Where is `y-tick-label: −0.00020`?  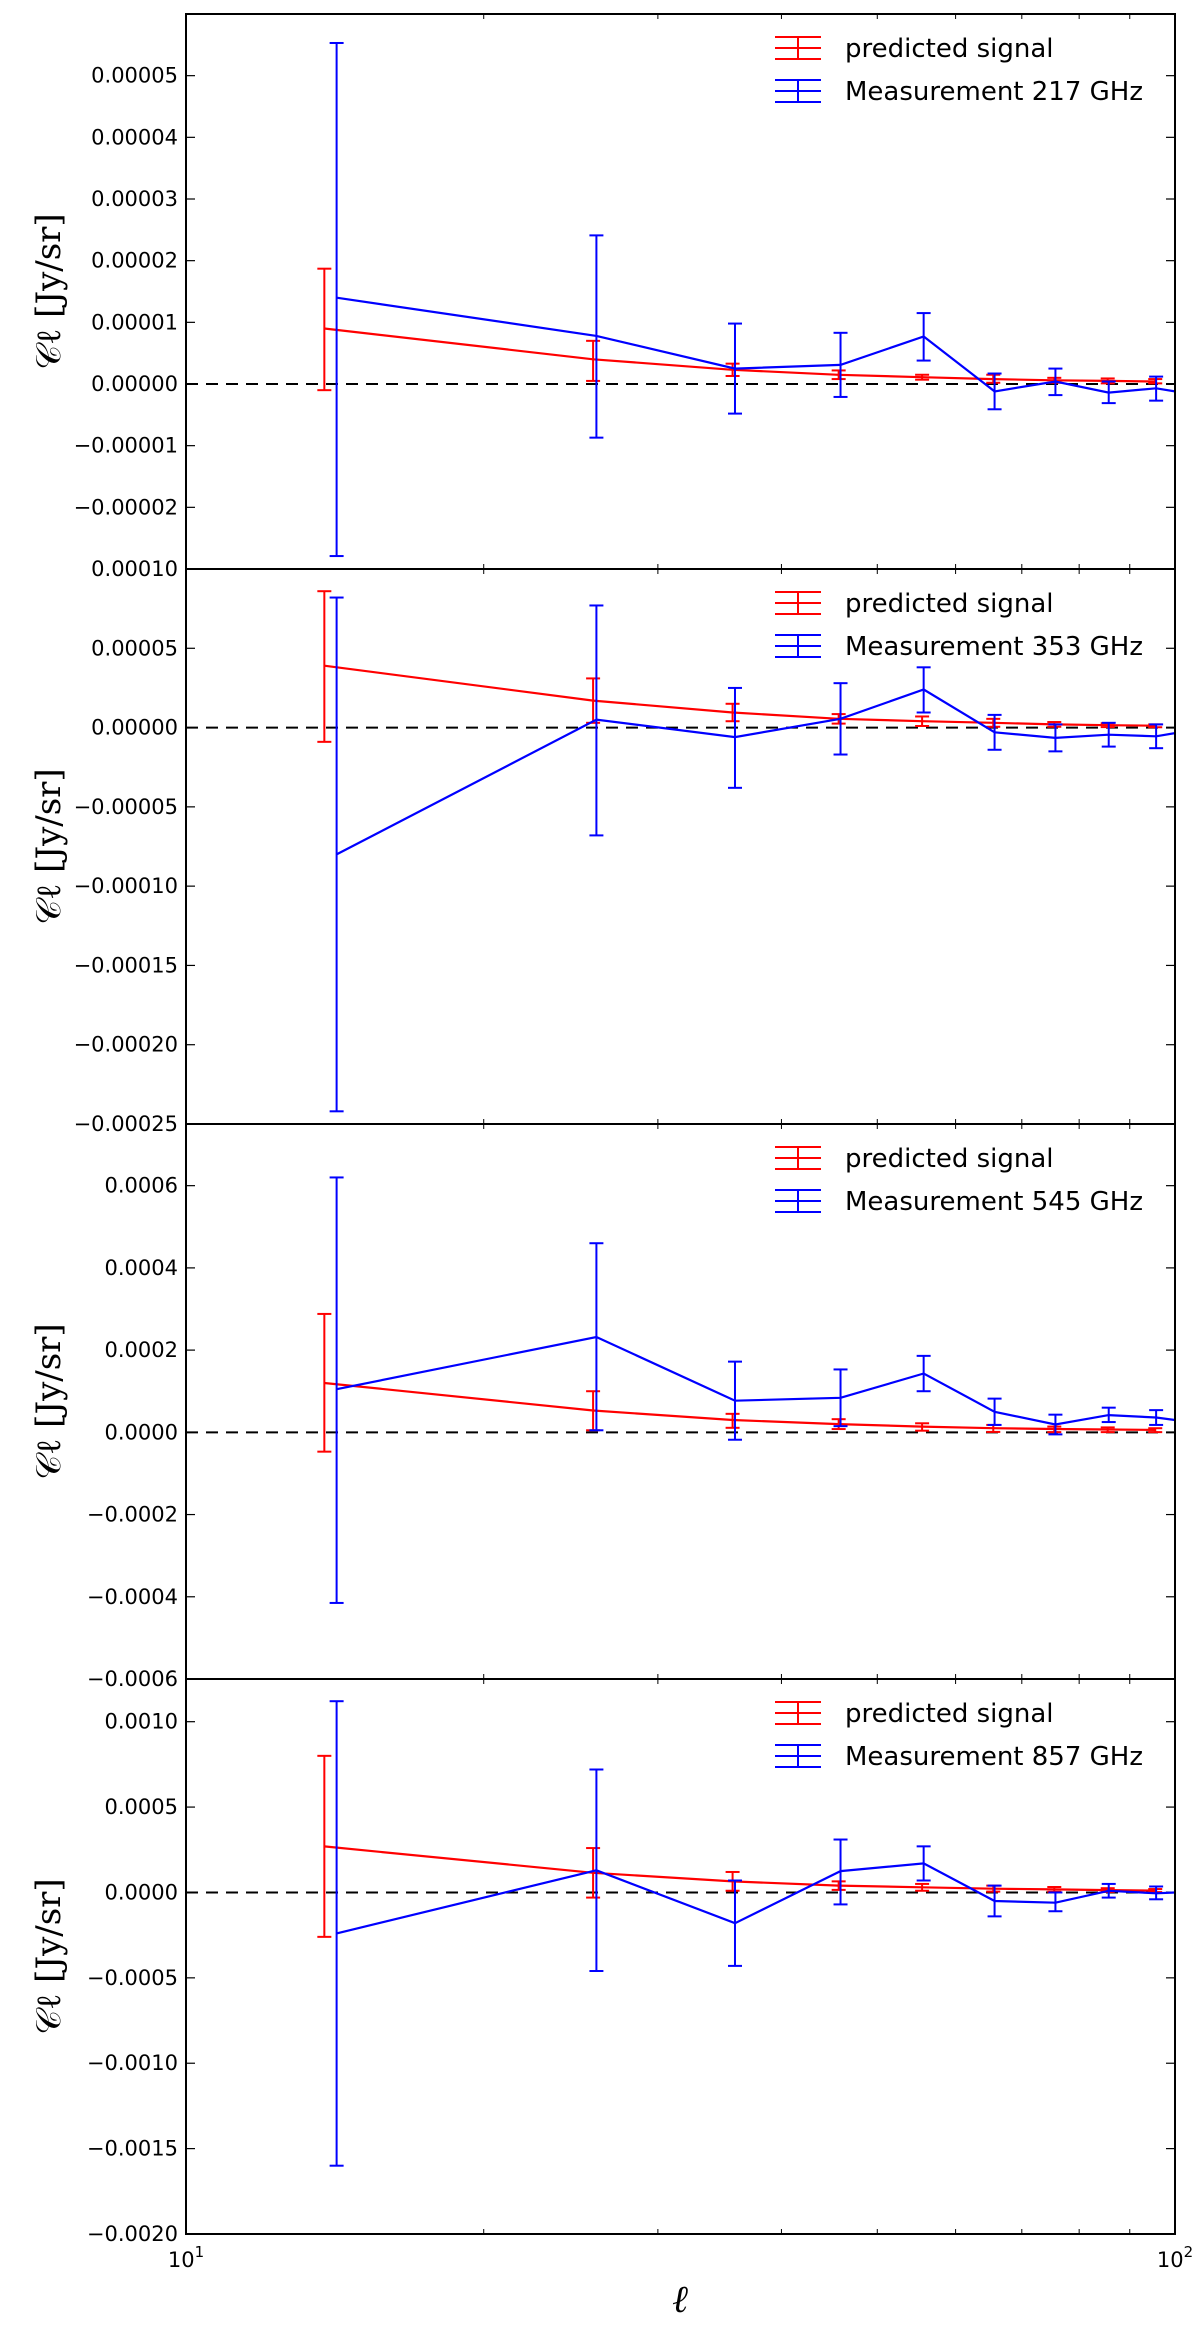
y-tick-label: −0.00020 is located at coordinates (126, 1045).